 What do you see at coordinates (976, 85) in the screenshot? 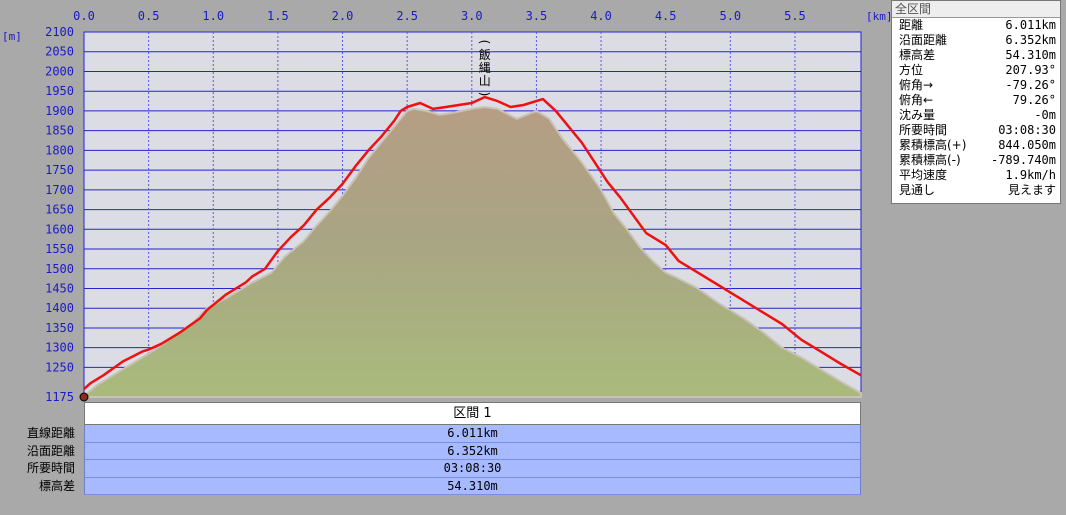
I see `summary-row: 俯角→ -79.26°` at bounding box center [976, 85].